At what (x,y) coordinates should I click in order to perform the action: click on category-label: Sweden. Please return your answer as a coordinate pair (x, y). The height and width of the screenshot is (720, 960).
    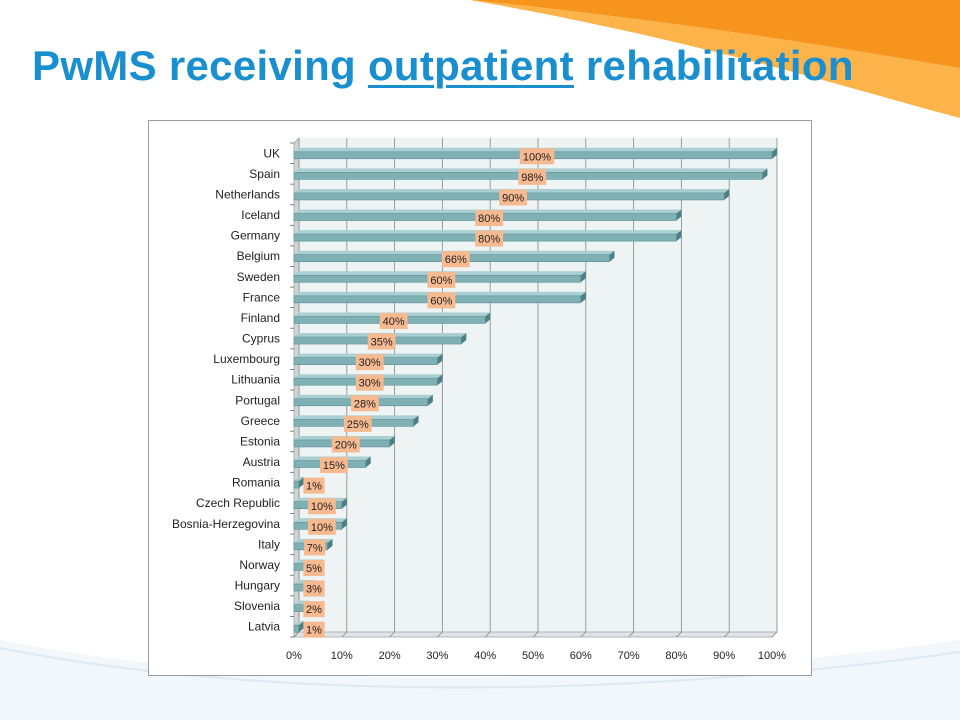
    Looking at the image, I should click on (258, 277).